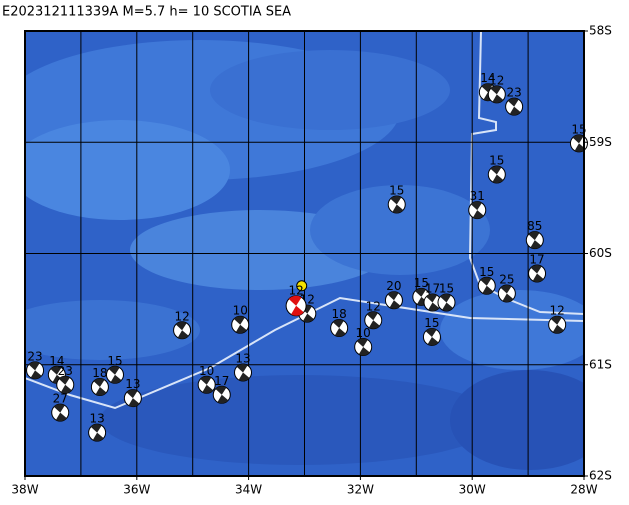 This screenshot has height=505, width=629. I want to click on lat-tick-label: 61S, so click(600, 364).